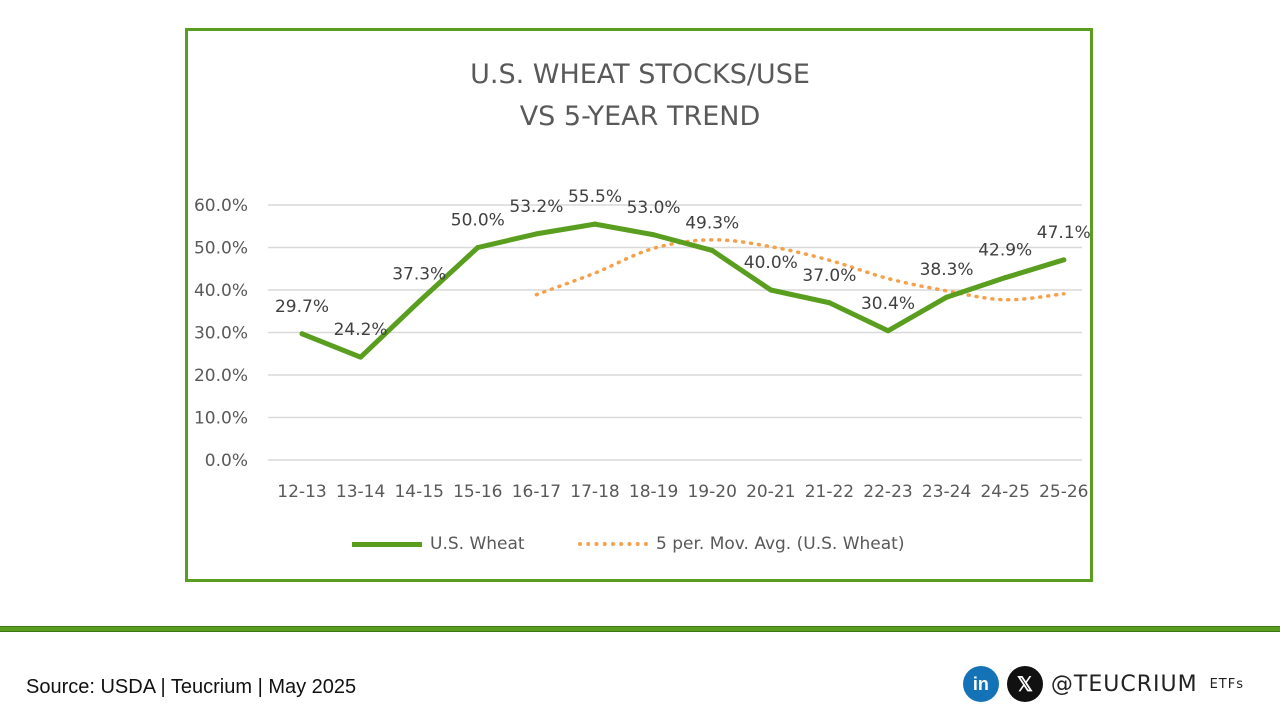 The image size is (1280, 720). I want to click on data-label: 30.4%, so click(888, 304).